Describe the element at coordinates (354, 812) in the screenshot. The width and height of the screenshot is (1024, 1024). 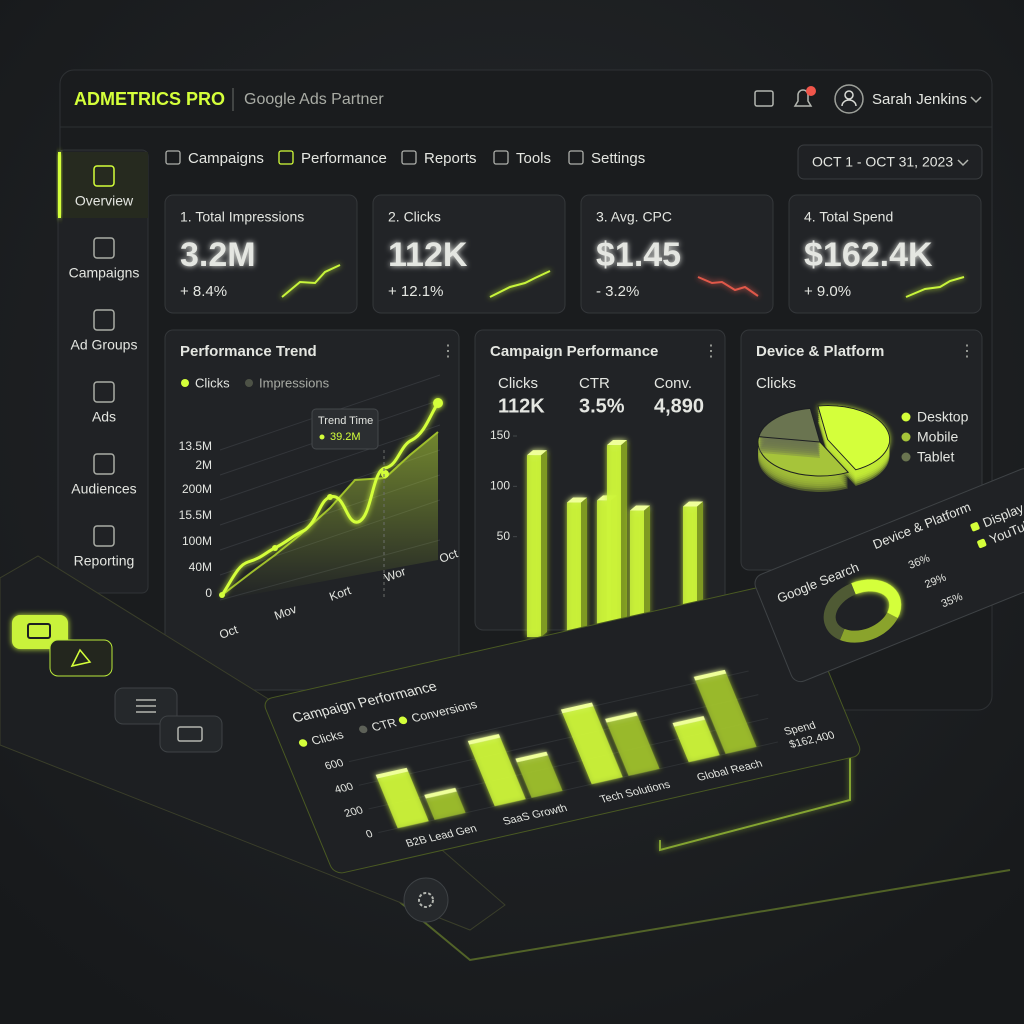
I see `y-tick-label: 200` at that location.